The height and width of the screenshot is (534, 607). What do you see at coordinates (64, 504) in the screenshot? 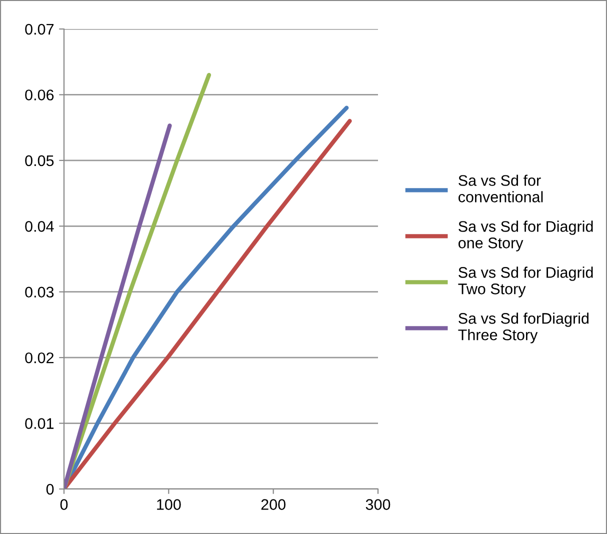
I see `x-tick-label: 0` at bounding box center [64, 504].